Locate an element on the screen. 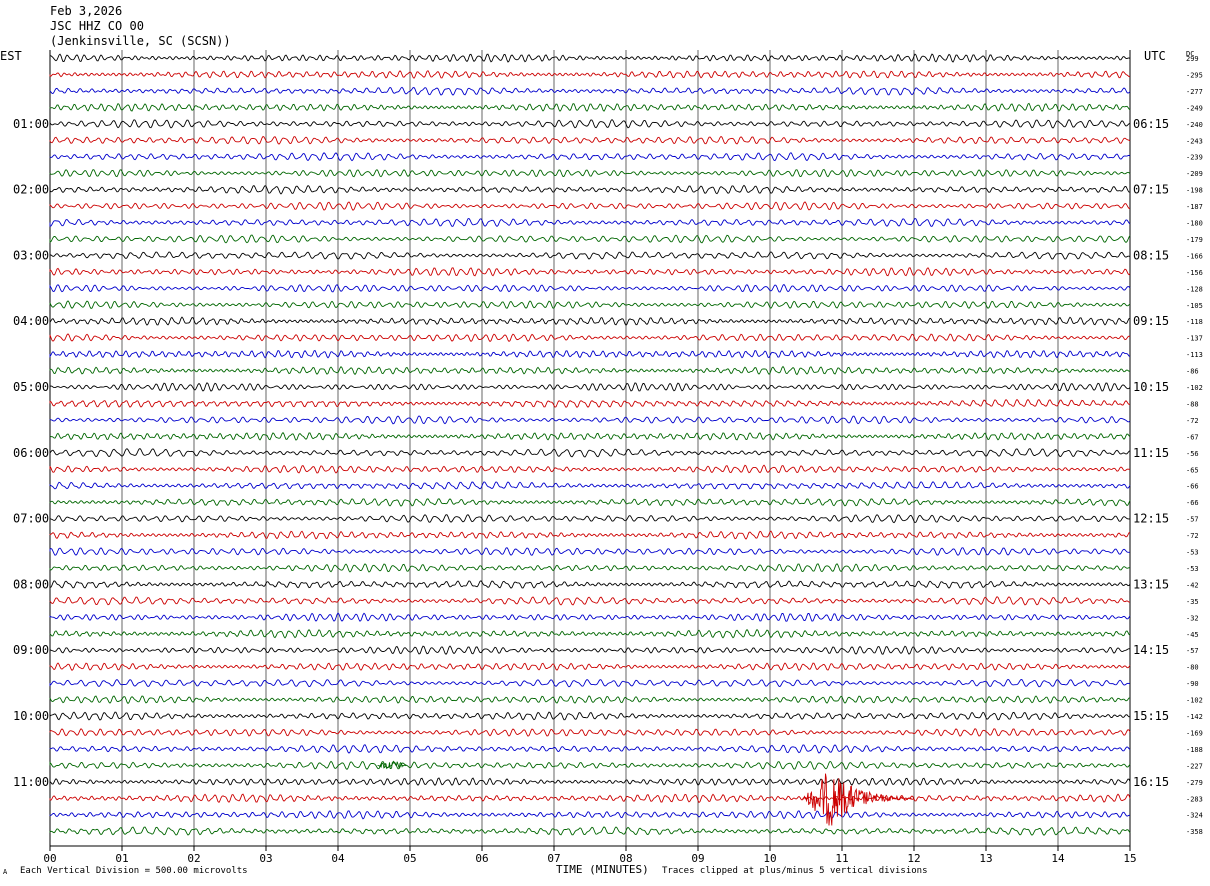  x-tick-label-12: 12 is located at coordinates (913, 858).